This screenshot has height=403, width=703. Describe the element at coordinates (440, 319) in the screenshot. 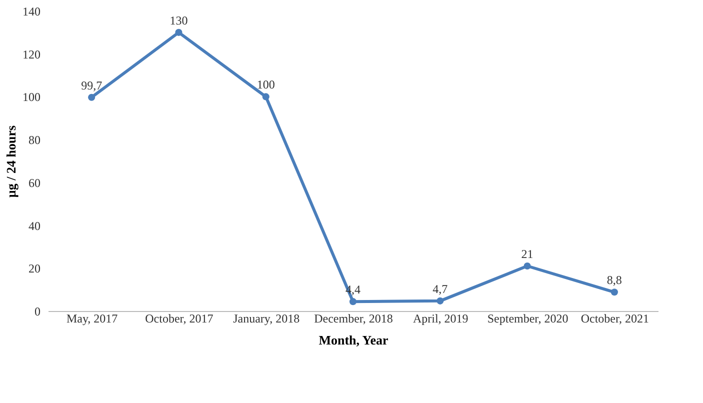

I see `x-tick-label: April, 2019` at that location.